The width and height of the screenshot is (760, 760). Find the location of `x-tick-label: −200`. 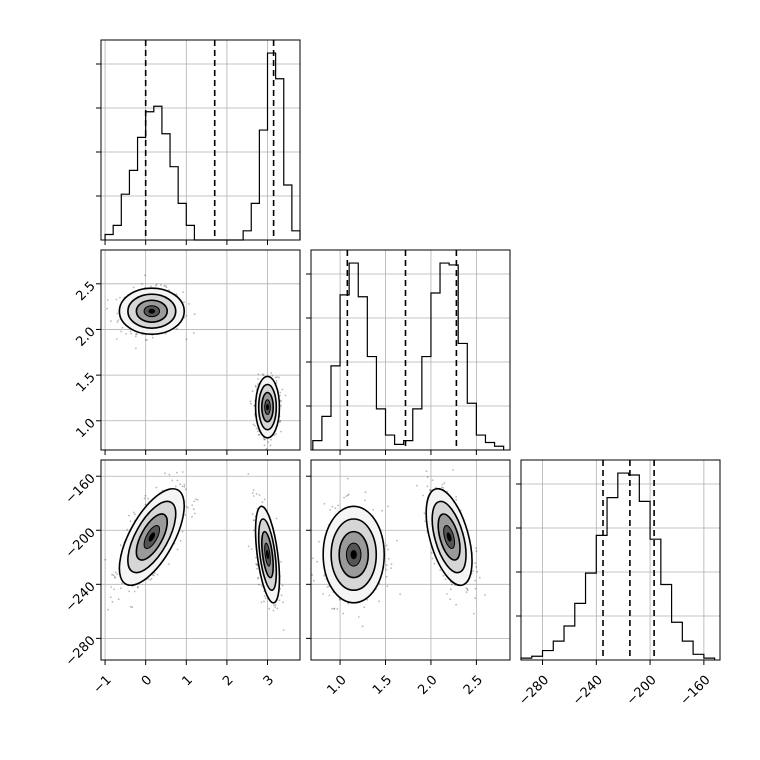

x-tick-label: −200 is located at coordinates (642, 691).